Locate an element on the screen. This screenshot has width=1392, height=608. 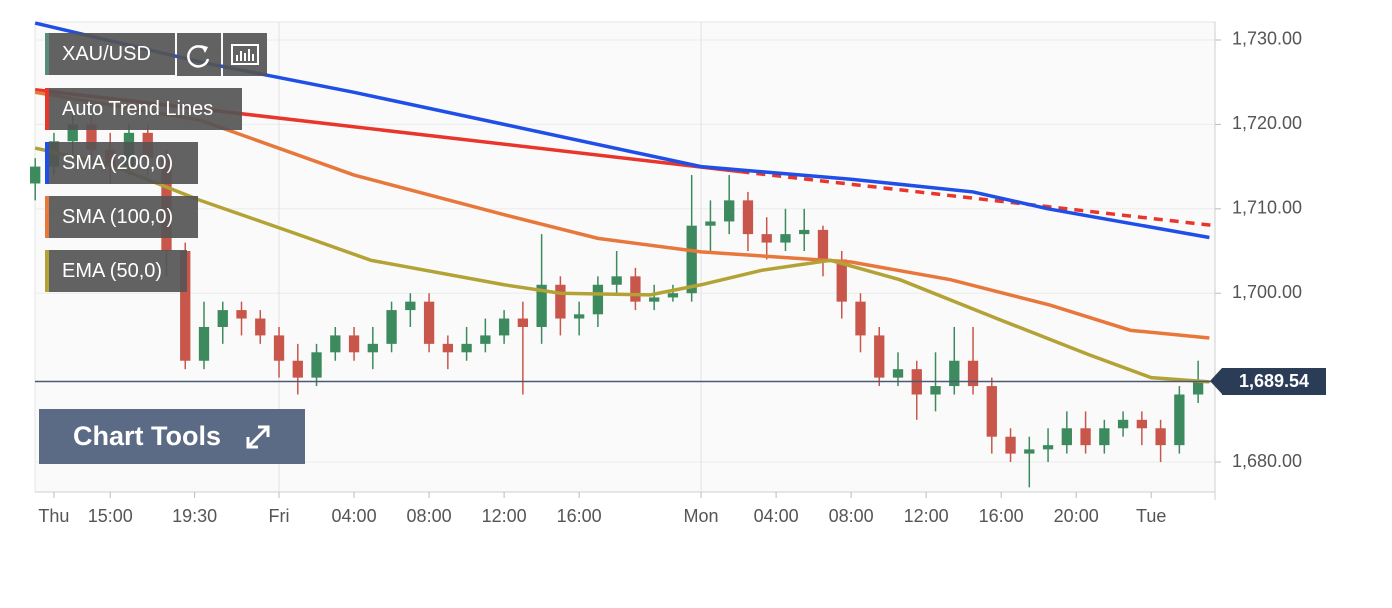
refresh-arc is located at coordinates (198, 56).